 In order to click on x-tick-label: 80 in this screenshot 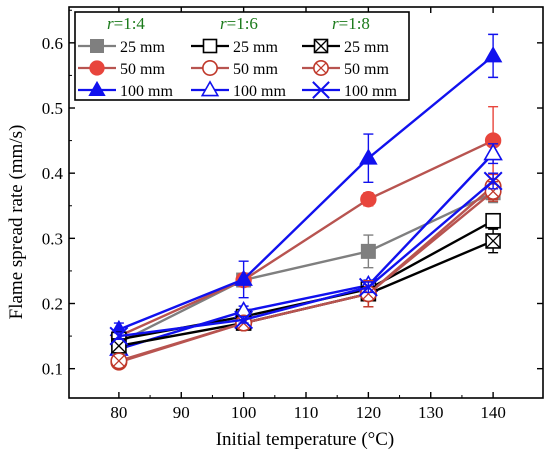, I will do `click(118, 412)`.